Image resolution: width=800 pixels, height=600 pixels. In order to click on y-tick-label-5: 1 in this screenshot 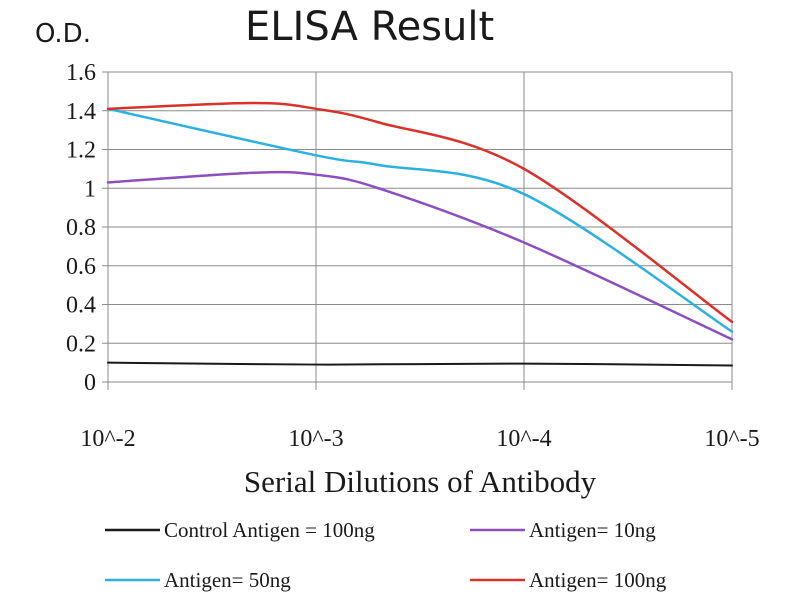, I will do `click(90, 189)`.